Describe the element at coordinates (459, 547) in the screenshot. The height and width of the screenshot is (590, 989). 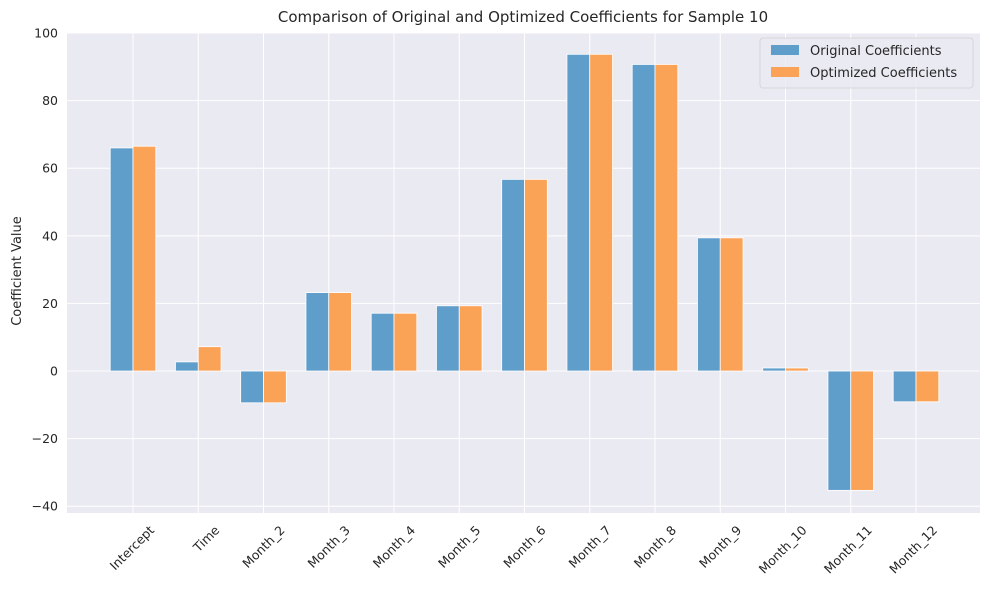
I see `x-tick-label: Month_5` at that location.